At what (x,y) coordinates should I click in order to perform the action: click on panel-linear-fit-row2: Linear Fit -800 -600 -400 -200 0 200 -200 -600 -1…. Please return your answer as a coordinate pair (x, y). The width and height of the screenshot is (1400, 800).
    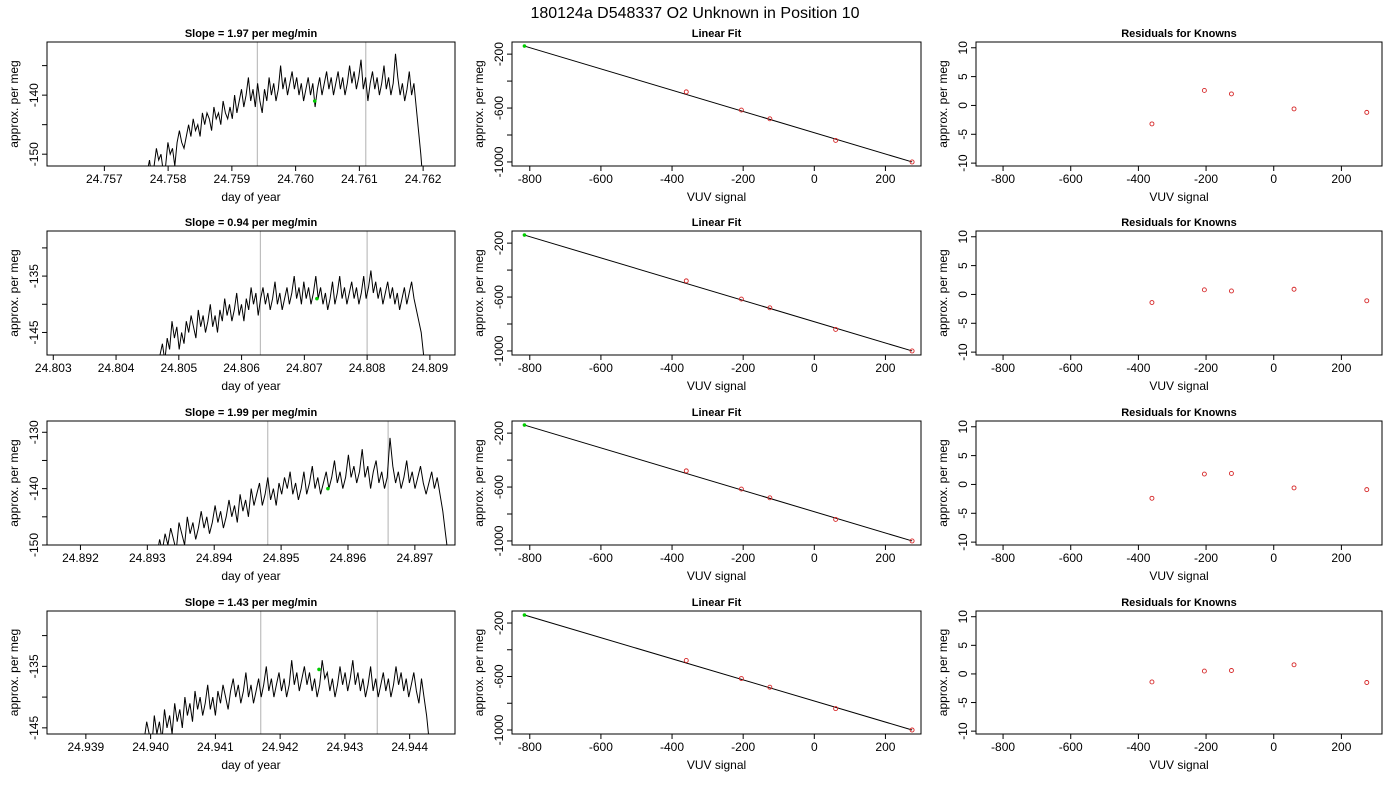
    Looking at the image, I should click on (697, 305).